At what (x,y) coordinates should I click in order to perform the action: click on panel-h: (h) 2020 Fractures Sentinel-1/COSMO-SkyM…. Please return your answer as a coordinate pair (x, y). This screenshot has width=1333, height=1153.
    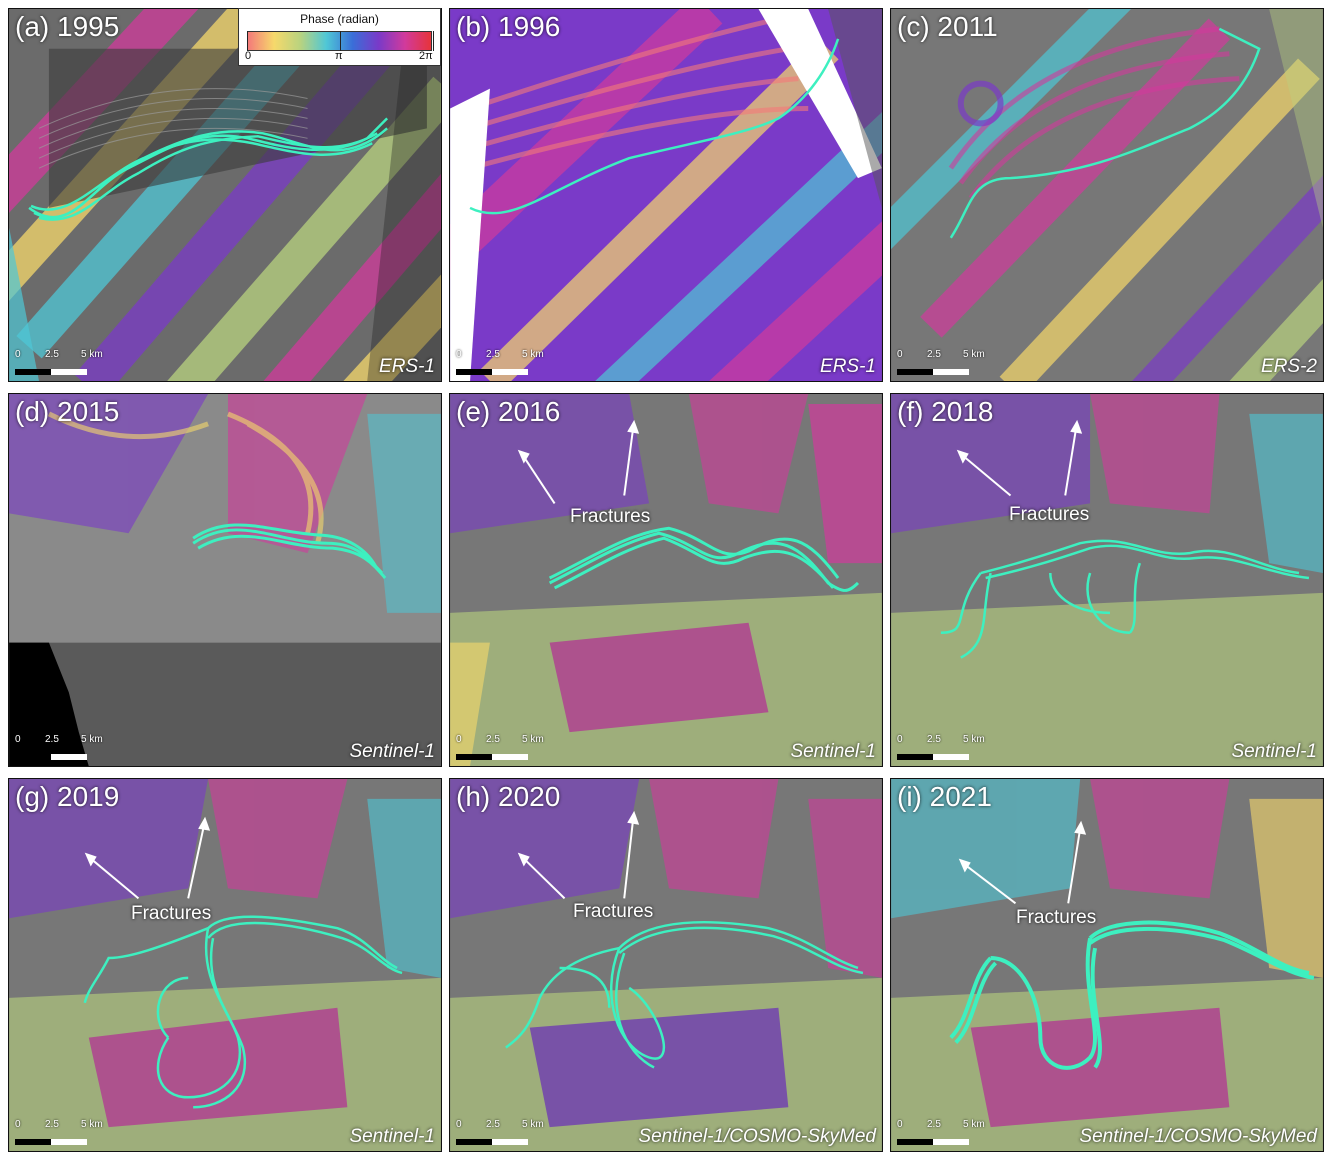
    Looking at the image, I should click on (666, 965).